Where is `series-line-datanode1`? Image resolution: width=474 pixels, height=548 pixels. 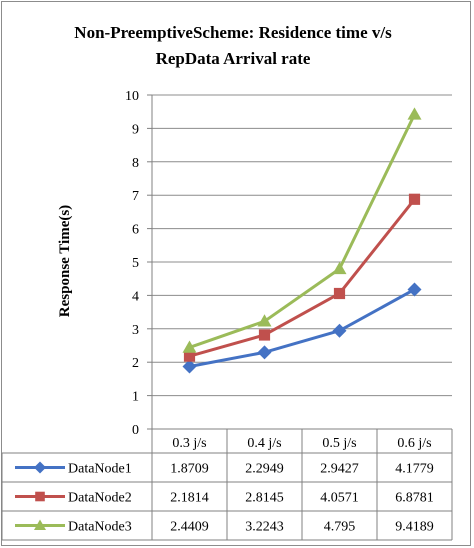
series-line-datanode1 is located at coordinates (302, 328).